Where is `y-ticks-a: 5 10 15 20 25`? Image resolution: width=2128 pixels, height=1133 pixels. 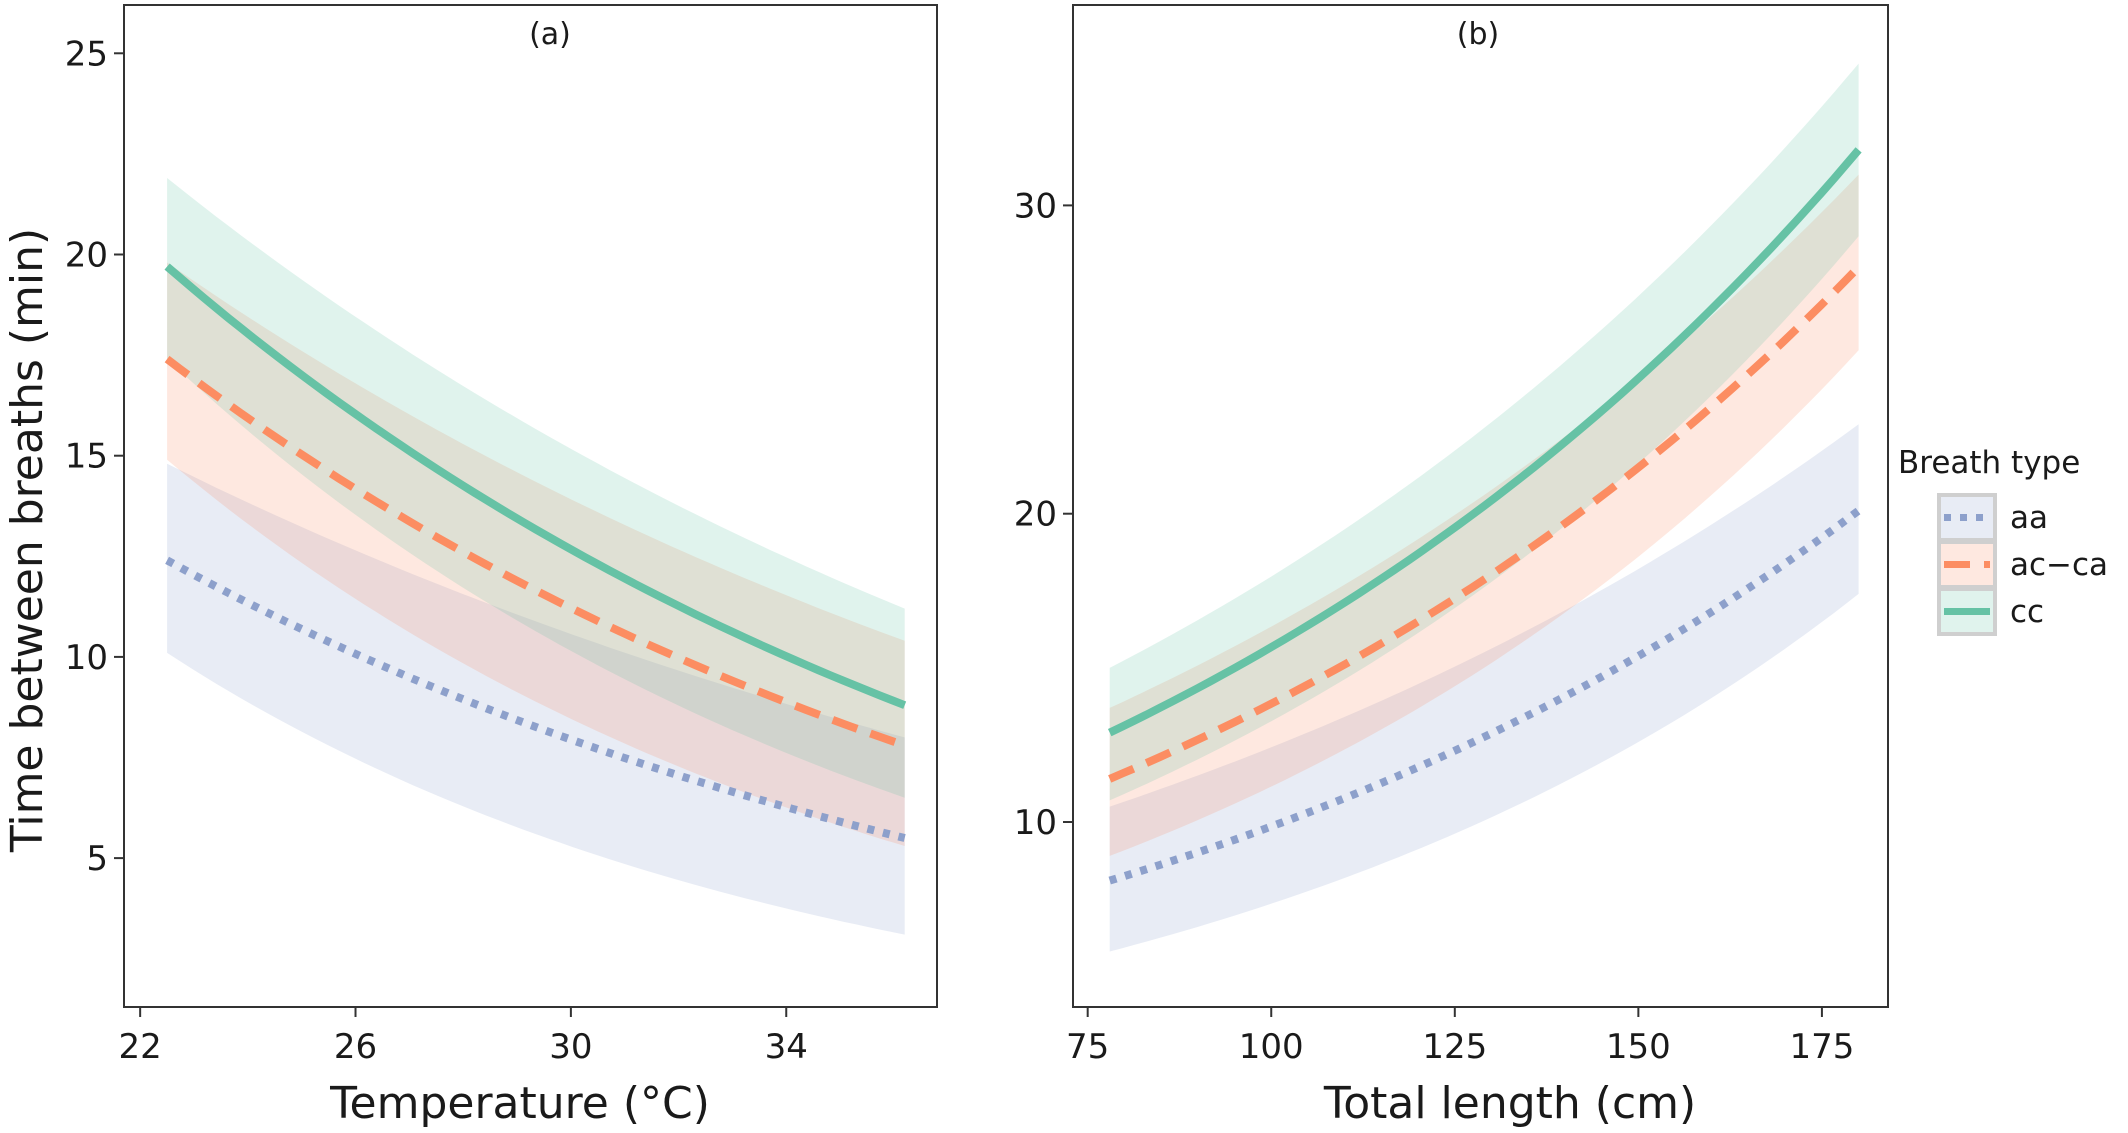 y-ticks-a: 5 10 15 20 25 is located at coordinates (94, 456).